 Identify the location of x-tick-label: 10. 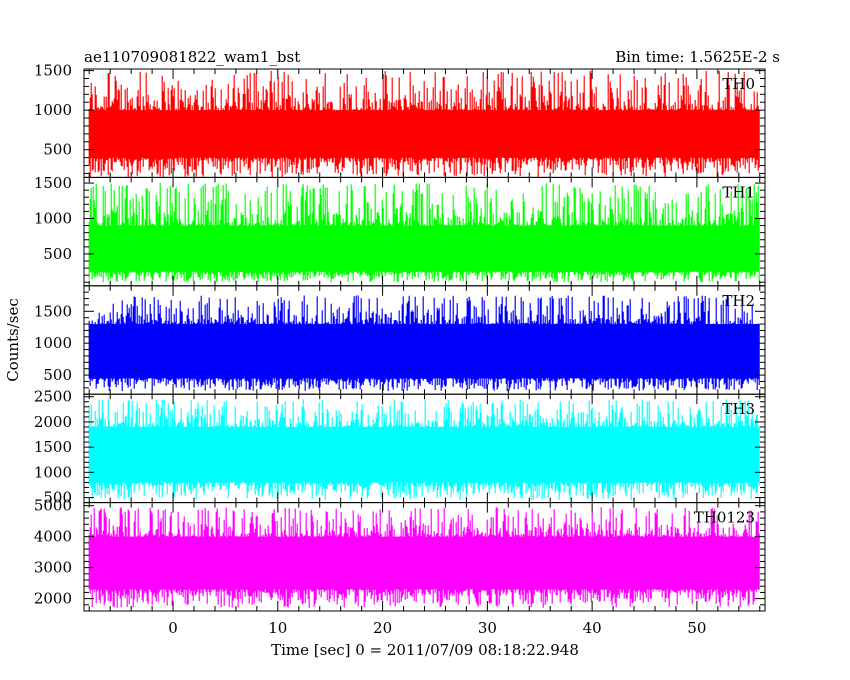
(277, 628).